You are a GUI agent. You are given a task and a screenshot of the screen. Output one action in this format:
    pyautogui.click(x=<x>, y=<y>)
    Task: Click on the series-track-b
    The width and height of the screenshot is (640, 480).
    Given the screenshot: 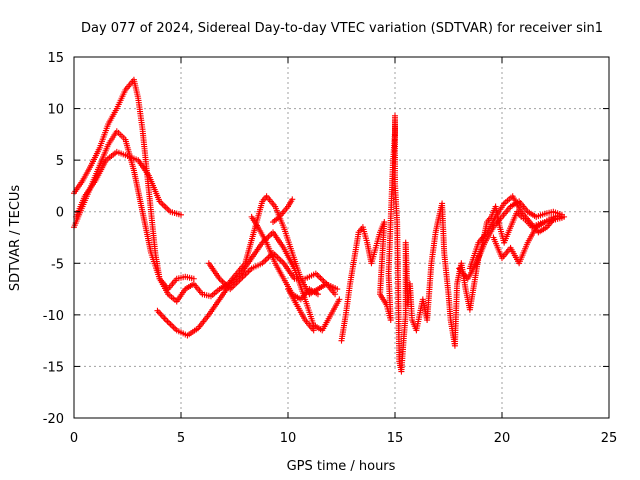 What is the action you would take?
    pyautogui.click(x=134, y=210)
    